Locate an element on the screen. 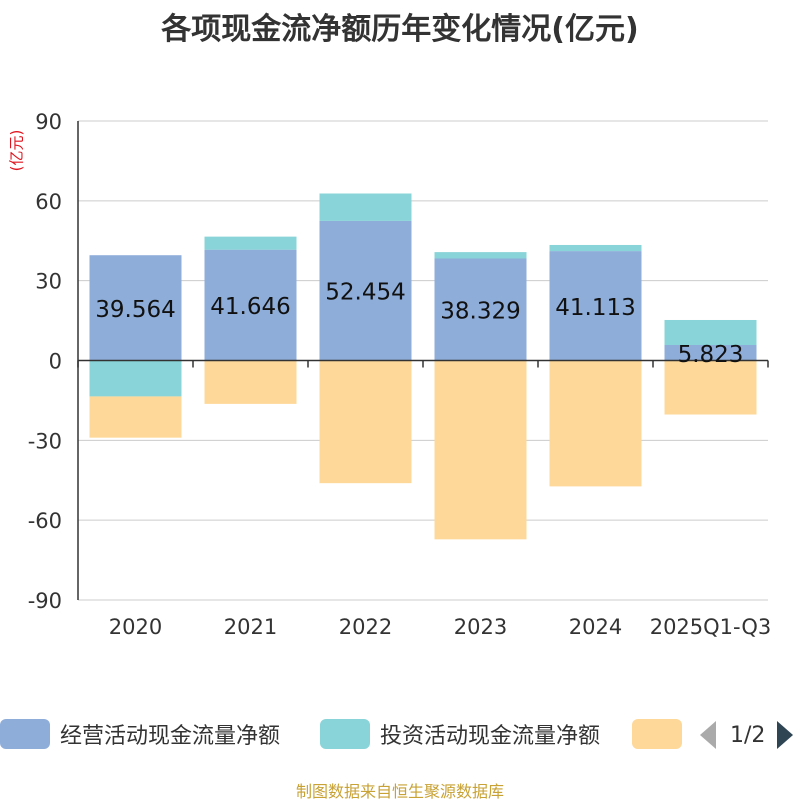 The height and width of the screenshot is (802, 800). legend-item-investing: 投资活动现金流量净额 is located at coordinates (460, 734).